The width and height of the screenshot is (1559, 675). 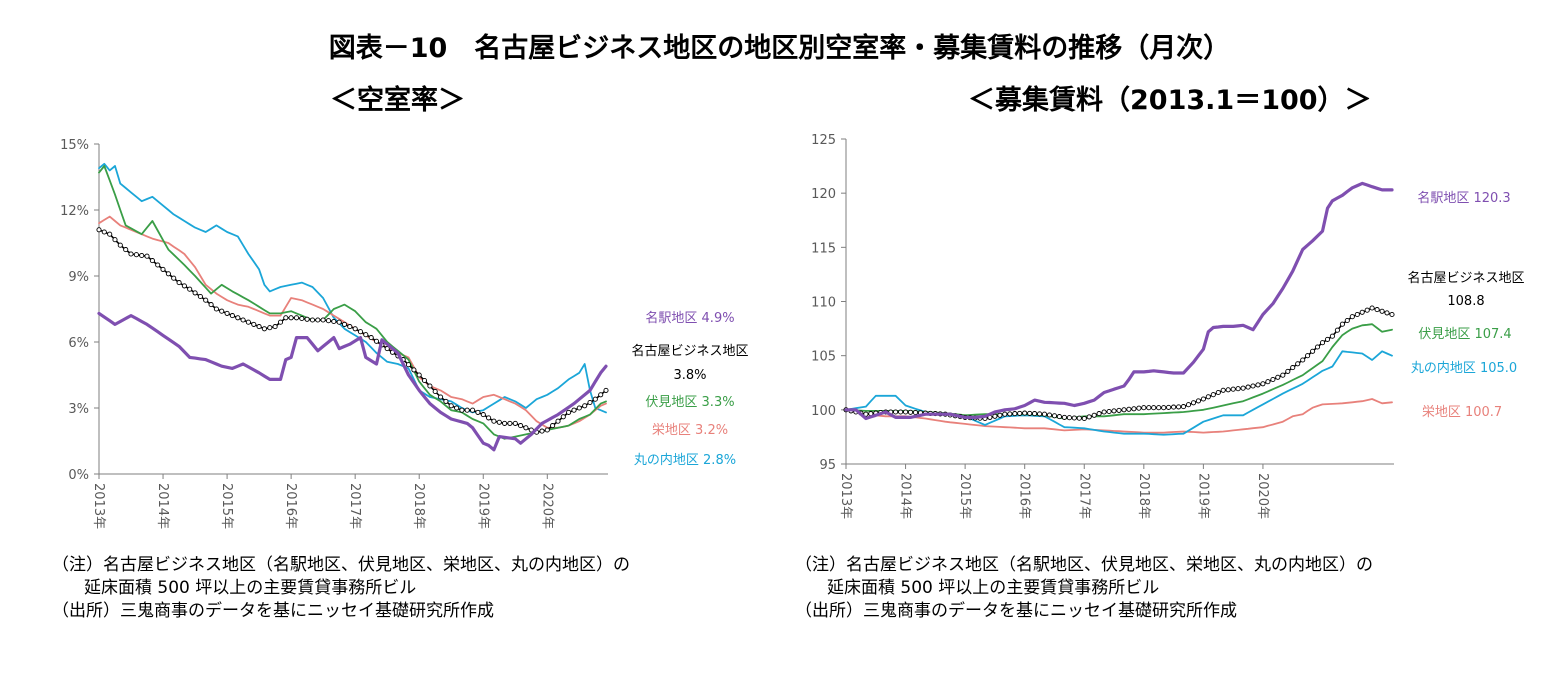 What do you see at coordinates (823, 303) in the screenshot?
I see `y-tick-label: 110` at bounding box center [823, 303].